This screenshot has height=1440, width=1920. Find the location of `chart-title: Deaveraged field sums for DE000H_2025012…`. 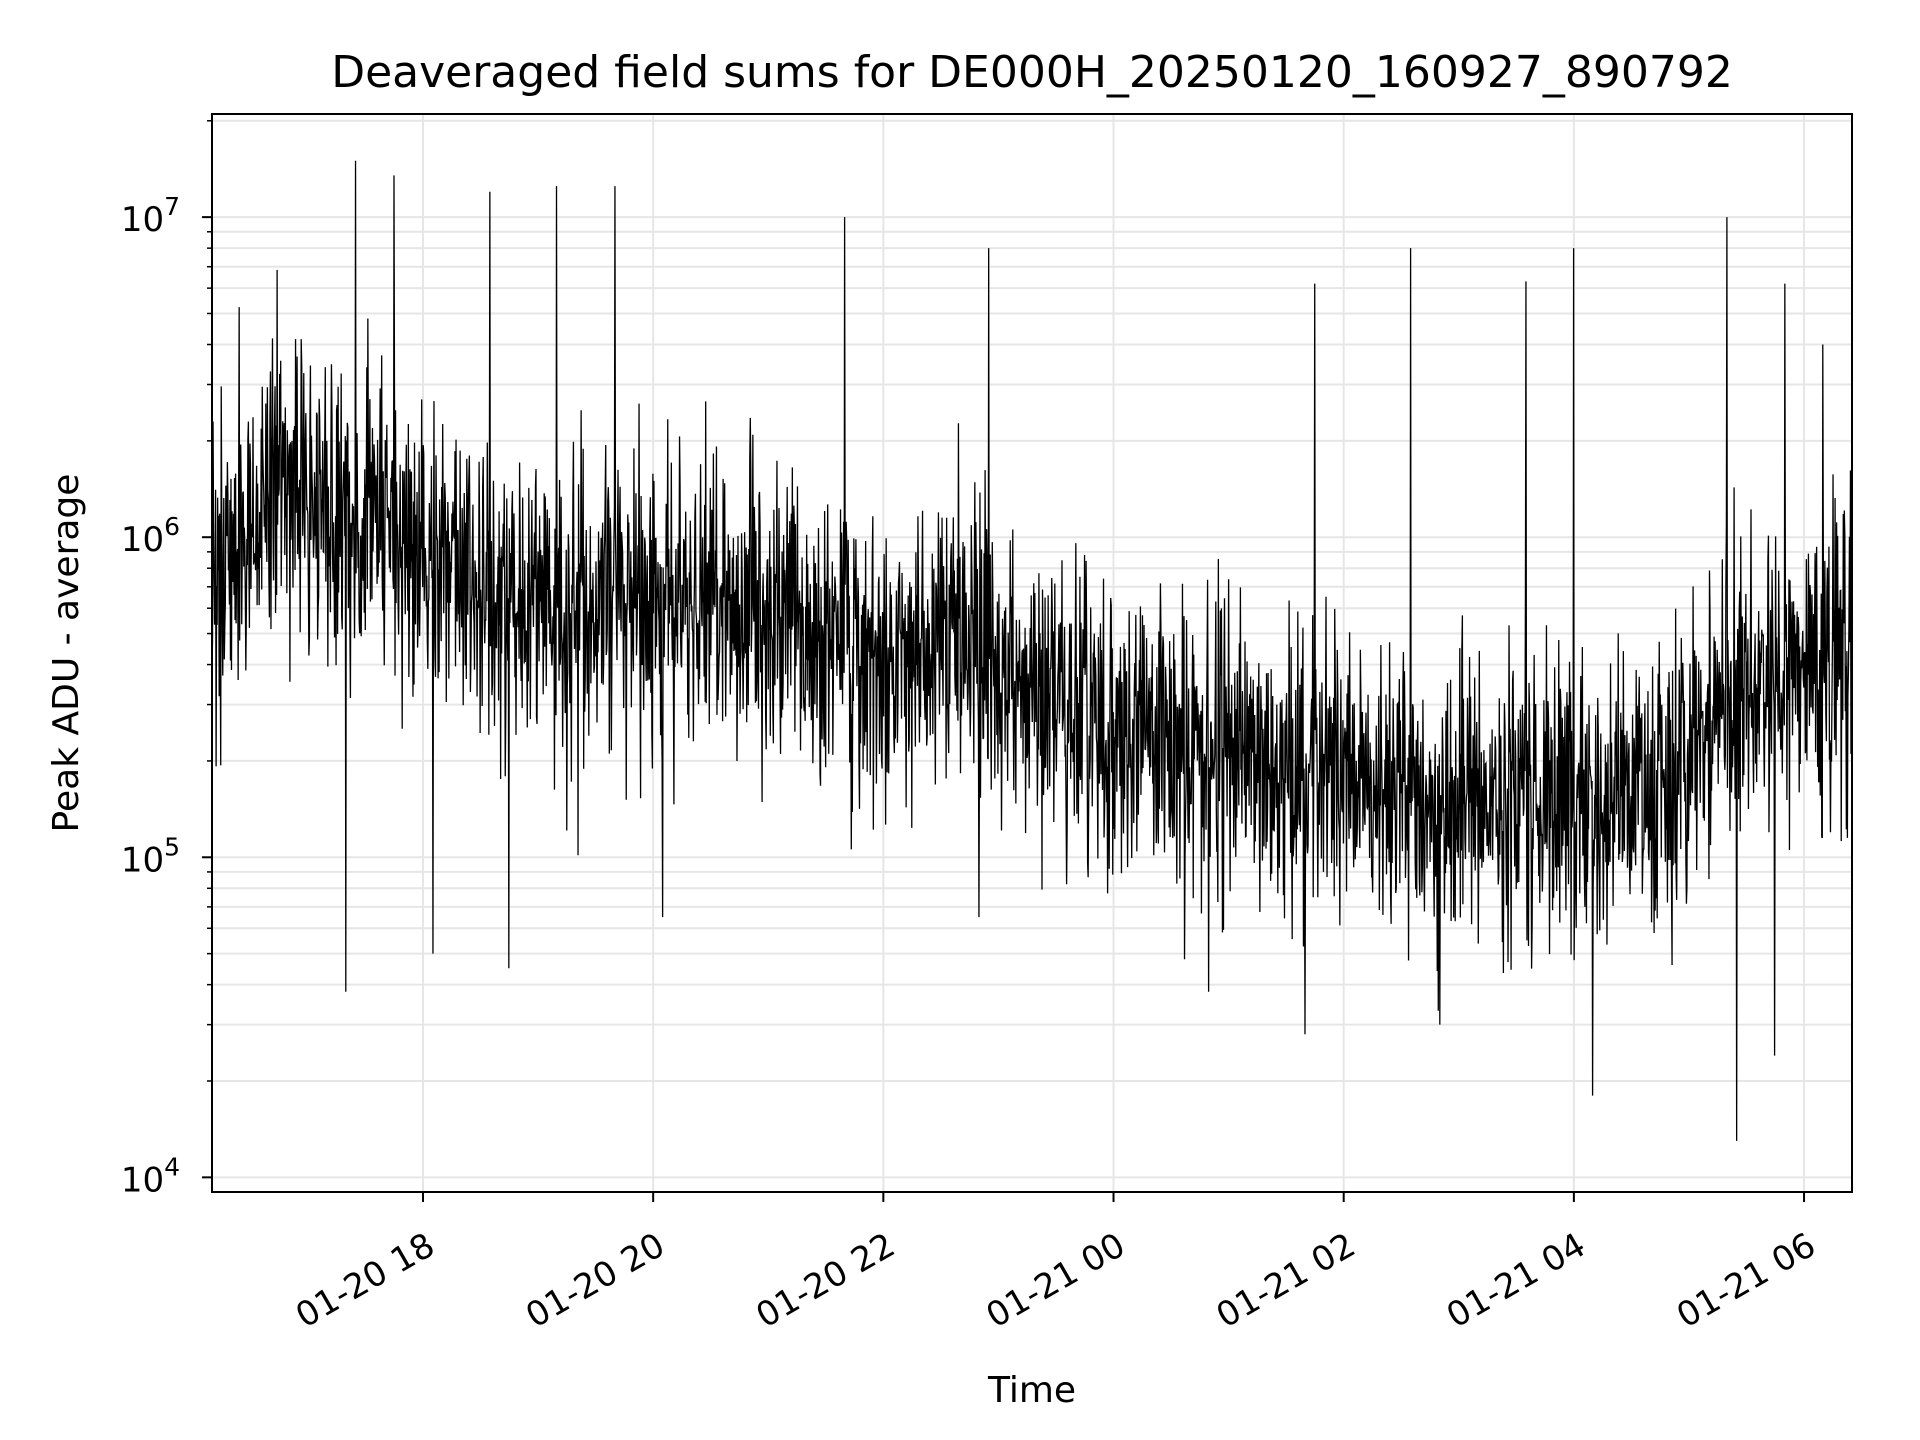

chart-title: Deaveraged field sums for DE000H_2025012… is located at coordinates (1032, 72).